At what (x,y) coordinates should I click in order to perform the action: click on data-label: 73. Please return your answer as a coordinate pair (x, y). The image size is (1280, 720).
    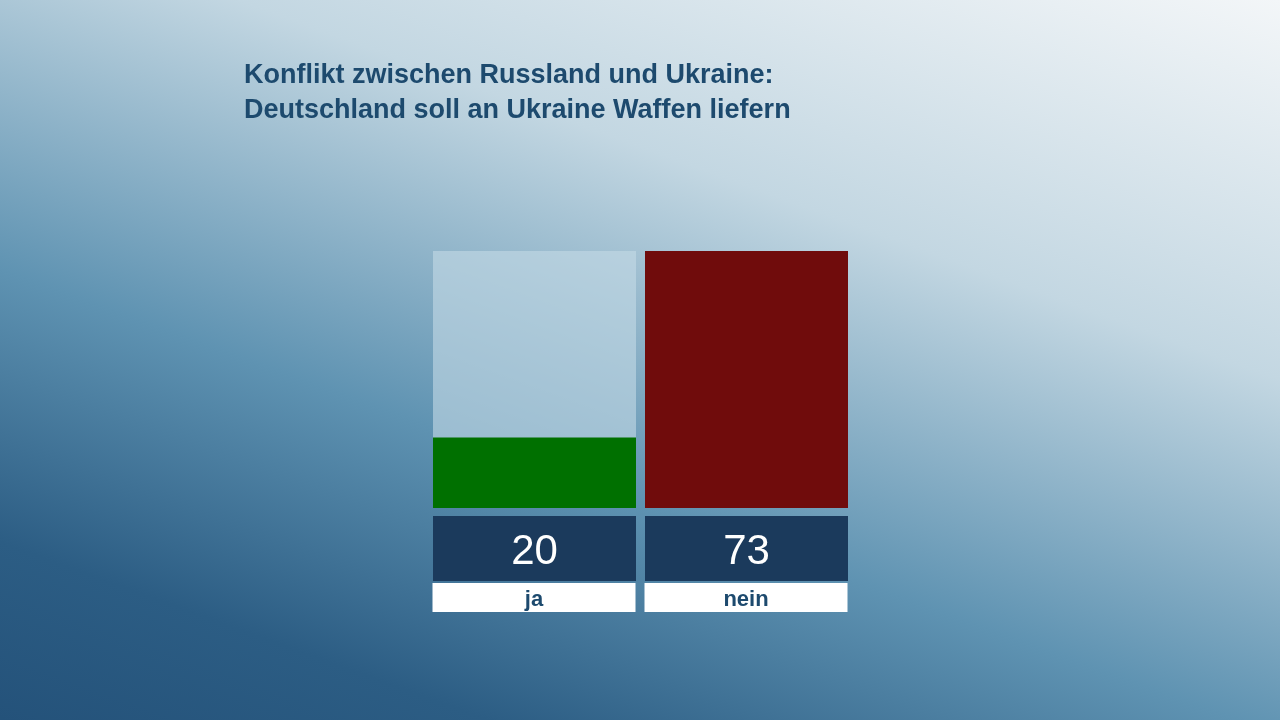
    Looking at the image, I should click on (746, 549).